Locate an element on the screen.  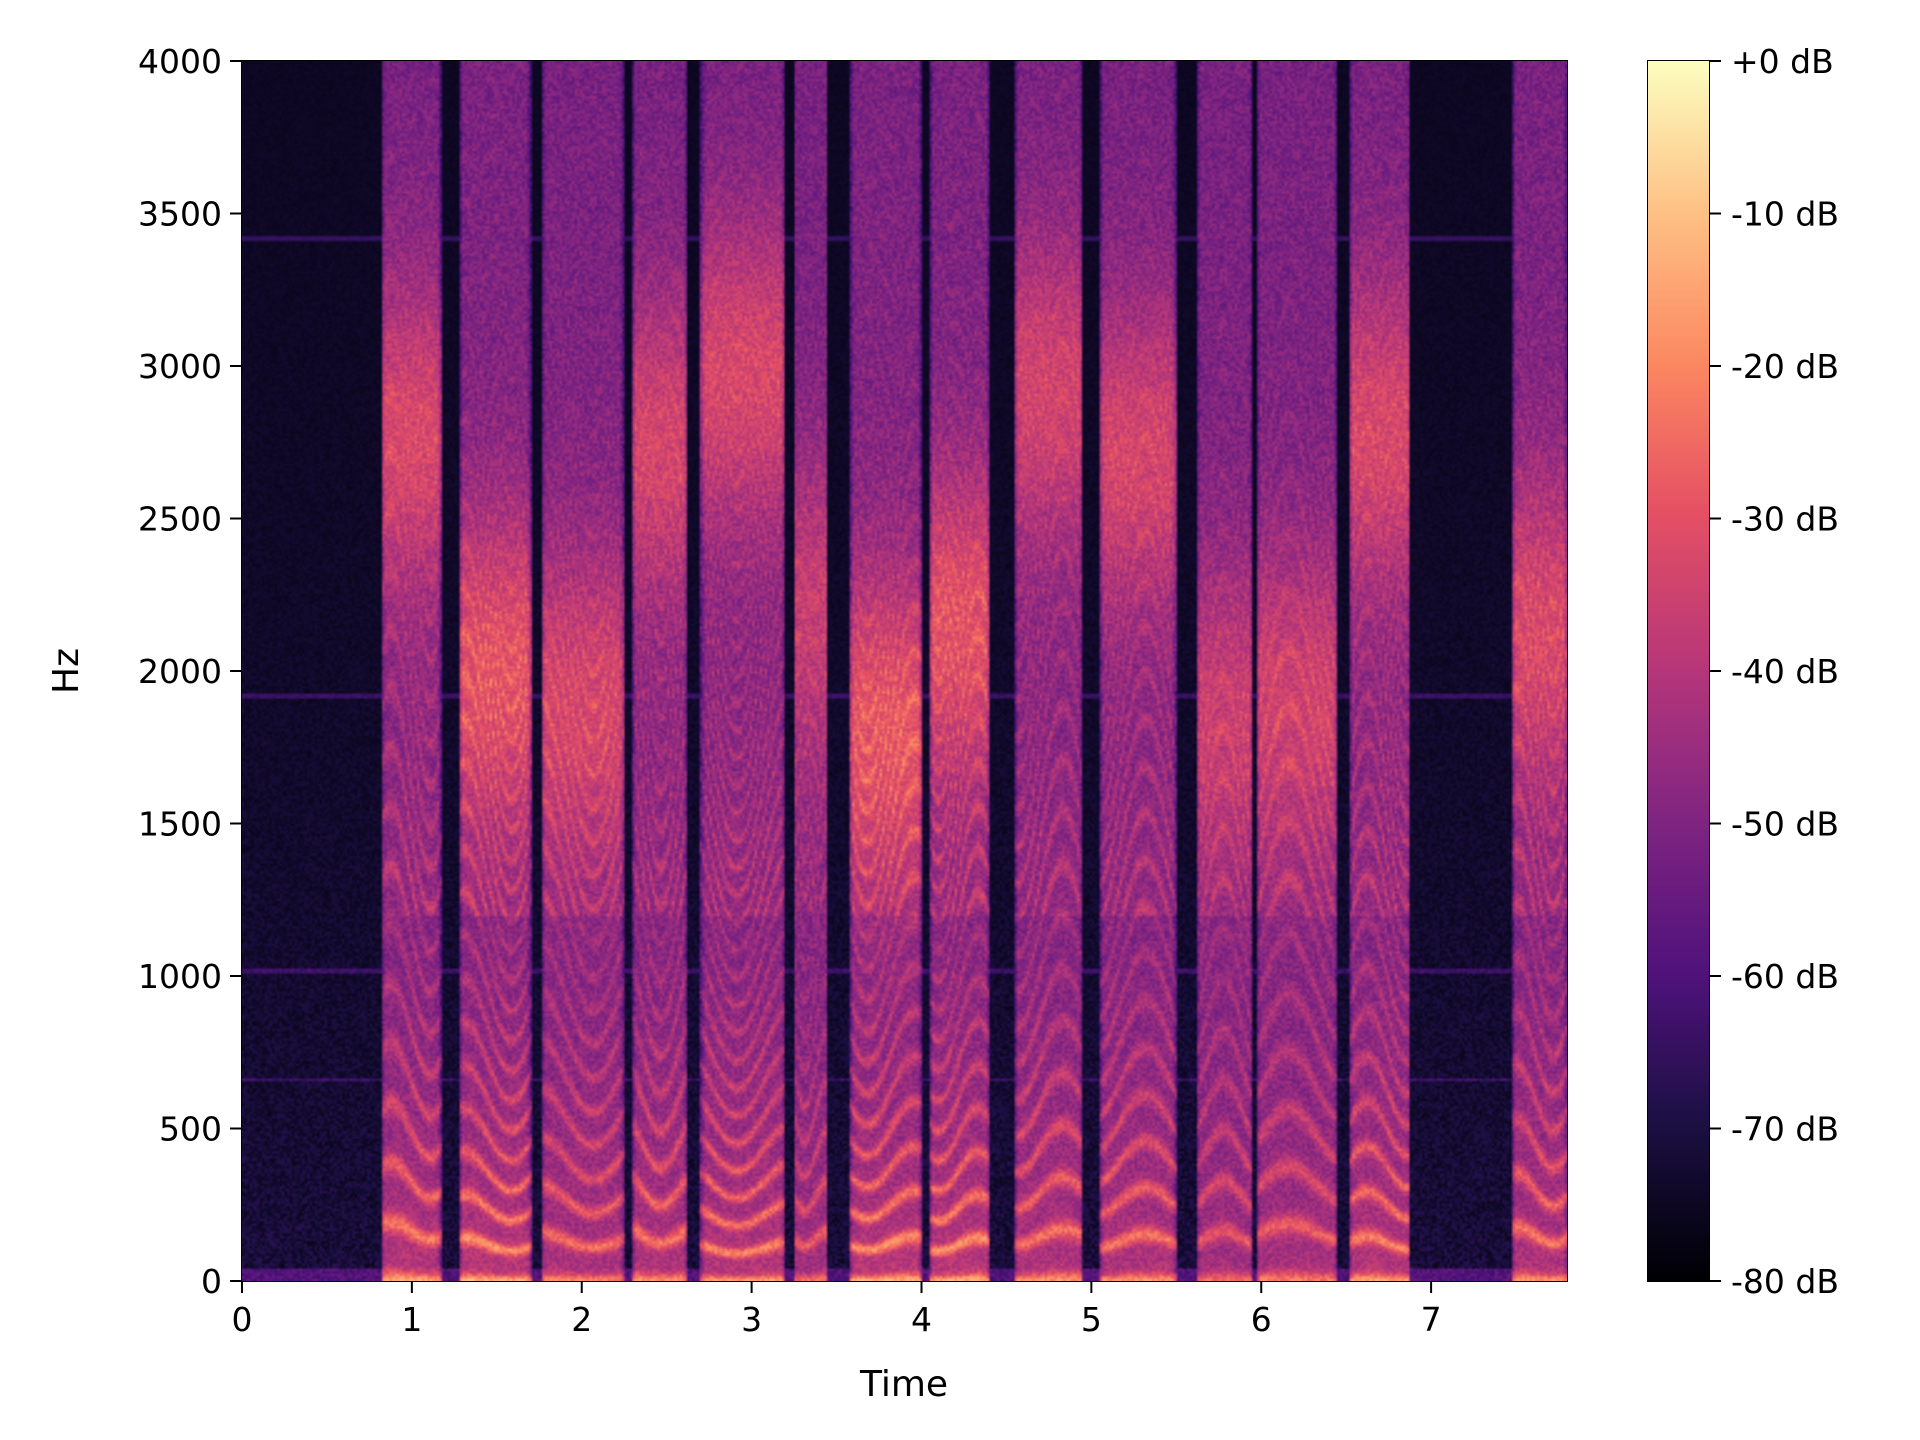
x-axis-label: Time is located at coordinates (903, 1384).